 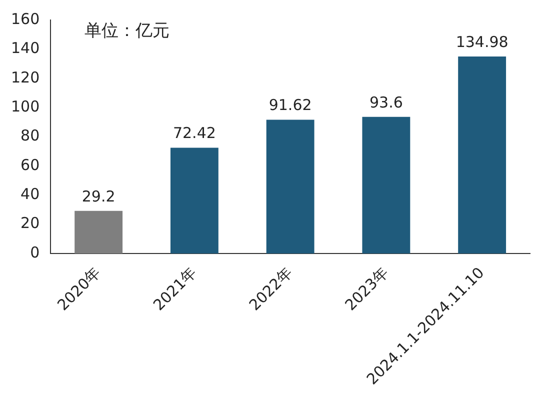 I want to click on data-label: 91.62, so click(x=290, y=105).